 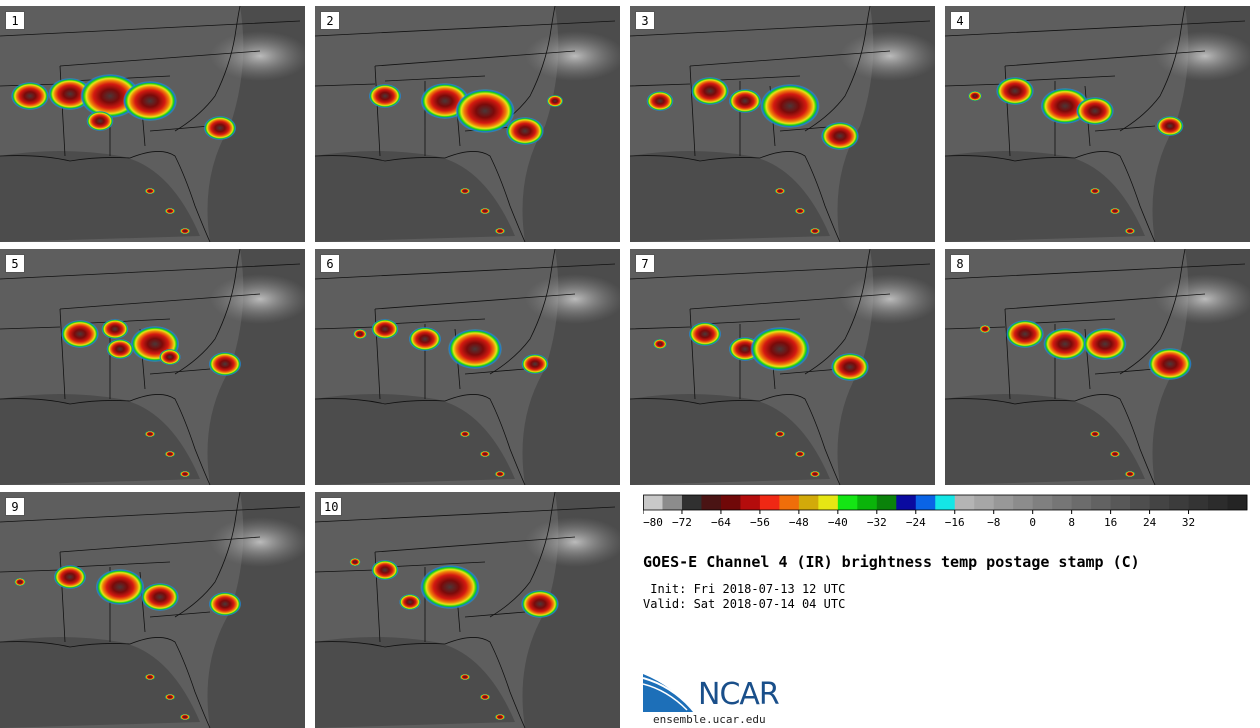 I want to click on colorbar-svg: −80 −72 −64 −56 −48 −40 −32 −24 −16 −8 0 8 16 24 32, so click(x=945, y=511).